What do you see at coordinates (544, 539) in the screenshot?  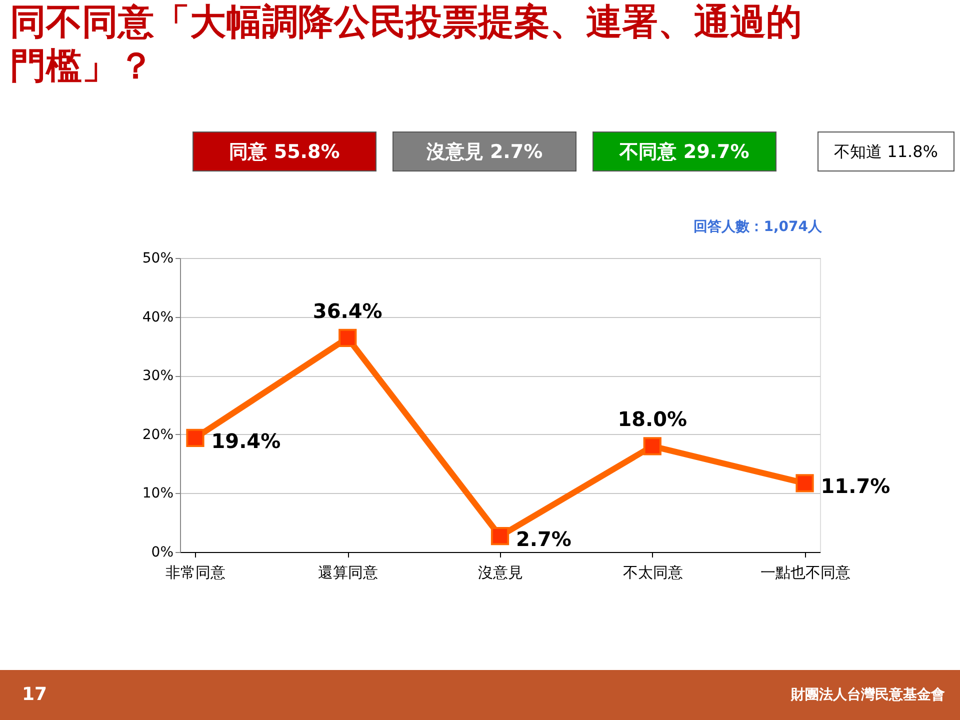 I see `text: 2.7%` at bounding box center [544, 539].